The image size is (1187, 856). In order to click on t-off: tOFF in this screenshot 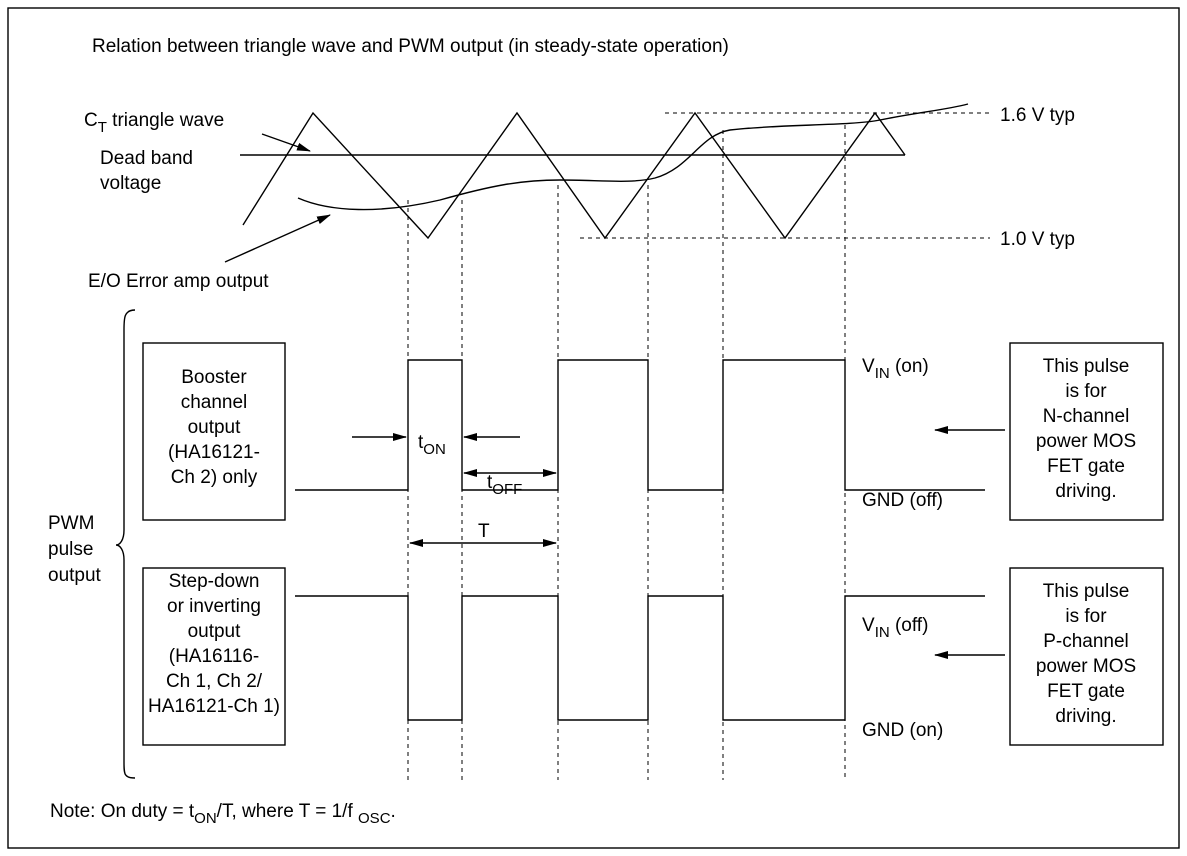, I will do `click(504, 485)`.